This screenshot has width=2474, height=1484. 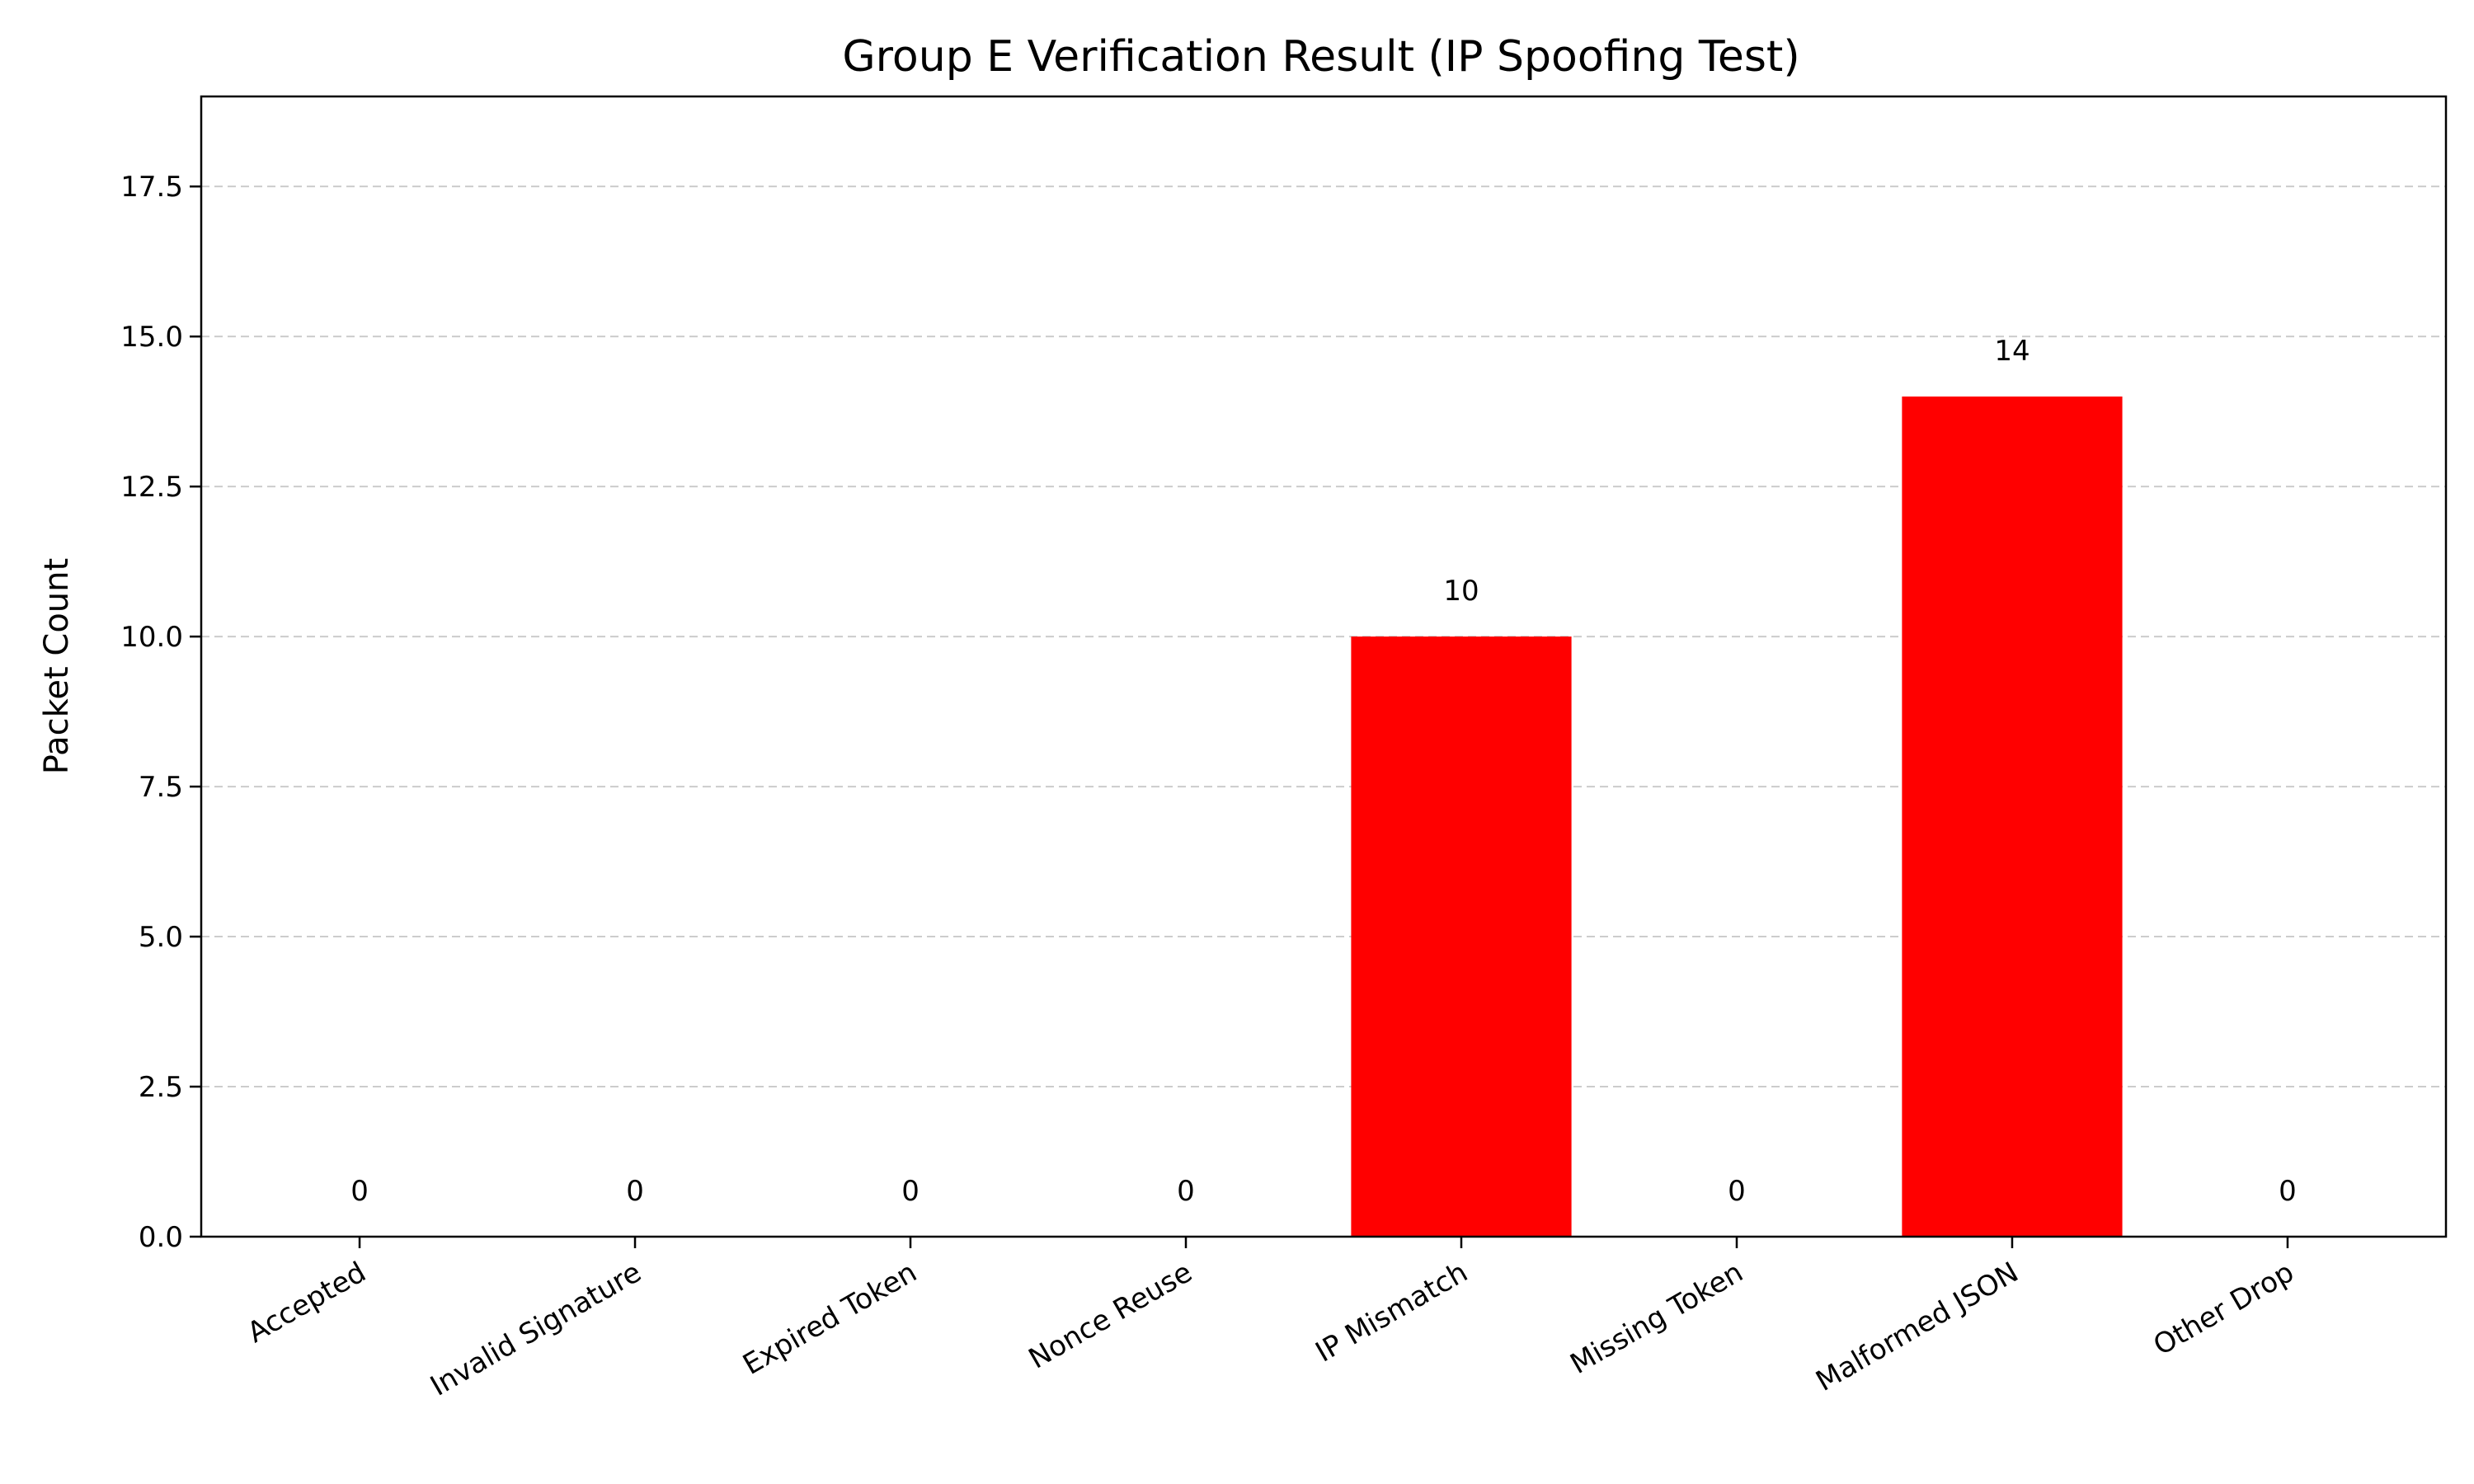 What do you see at coordinates (2012, 816) in the screenshot?
I see `bar-malformed-json` at bounding box center [2012, 816].